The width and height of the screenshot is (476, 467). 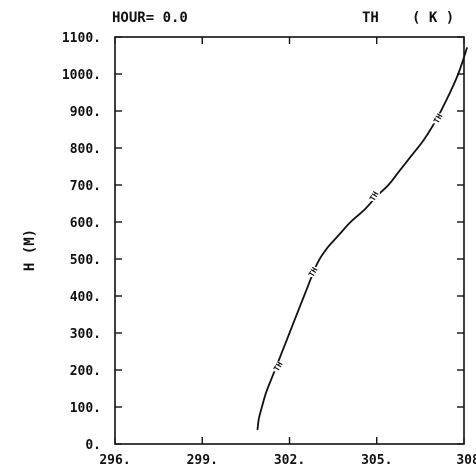 What do you see at coordinates (81, 38) in the screenshot?
I see `y-tick-label: 1100.` at bounding box center [81, 38].